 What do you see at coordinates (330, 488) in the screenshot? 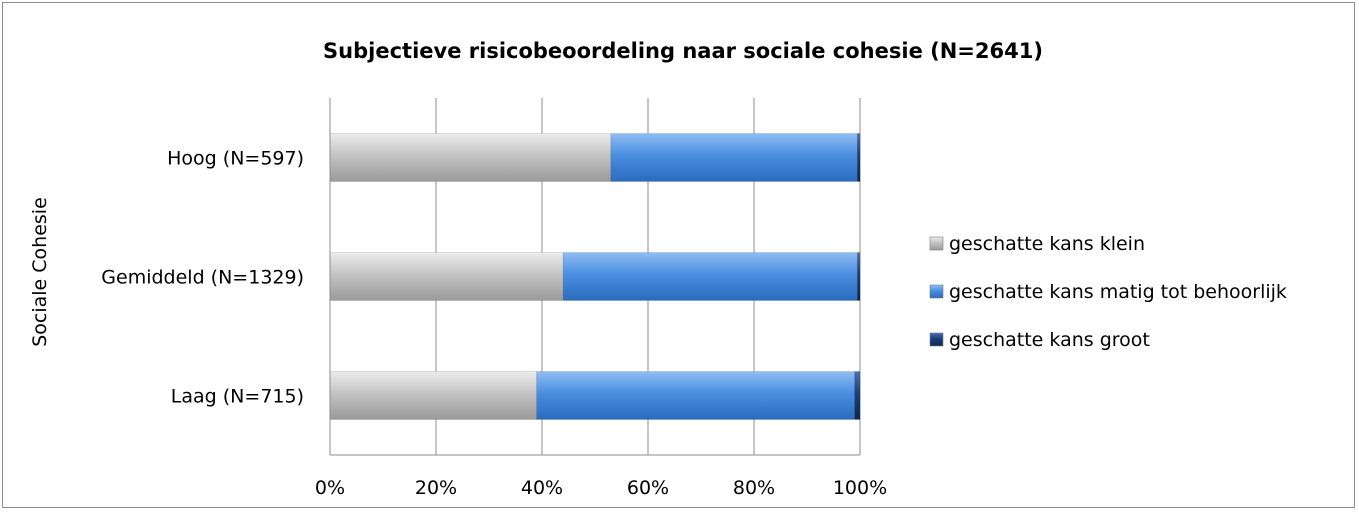
I see `x-tick-label: 0%` at bounding box center [330, 488].